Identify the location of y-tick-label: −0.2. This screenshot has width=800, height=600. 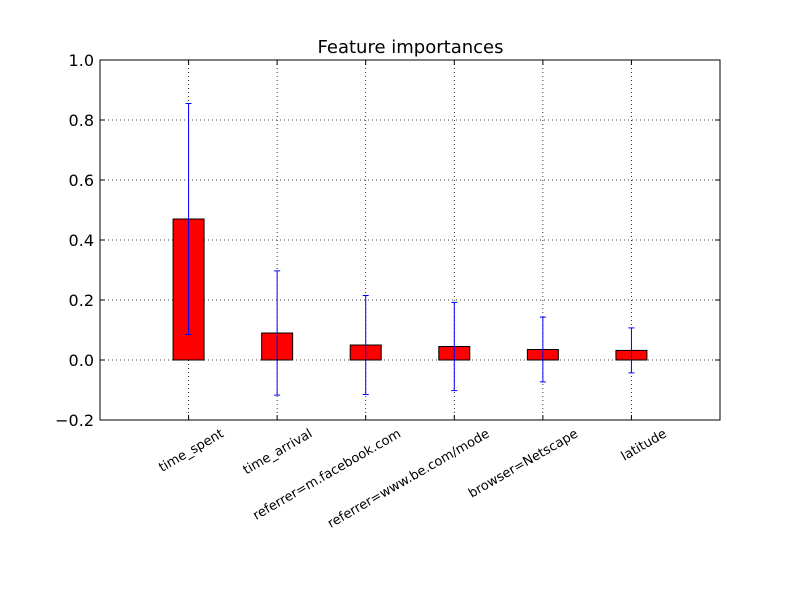
(74, 420).